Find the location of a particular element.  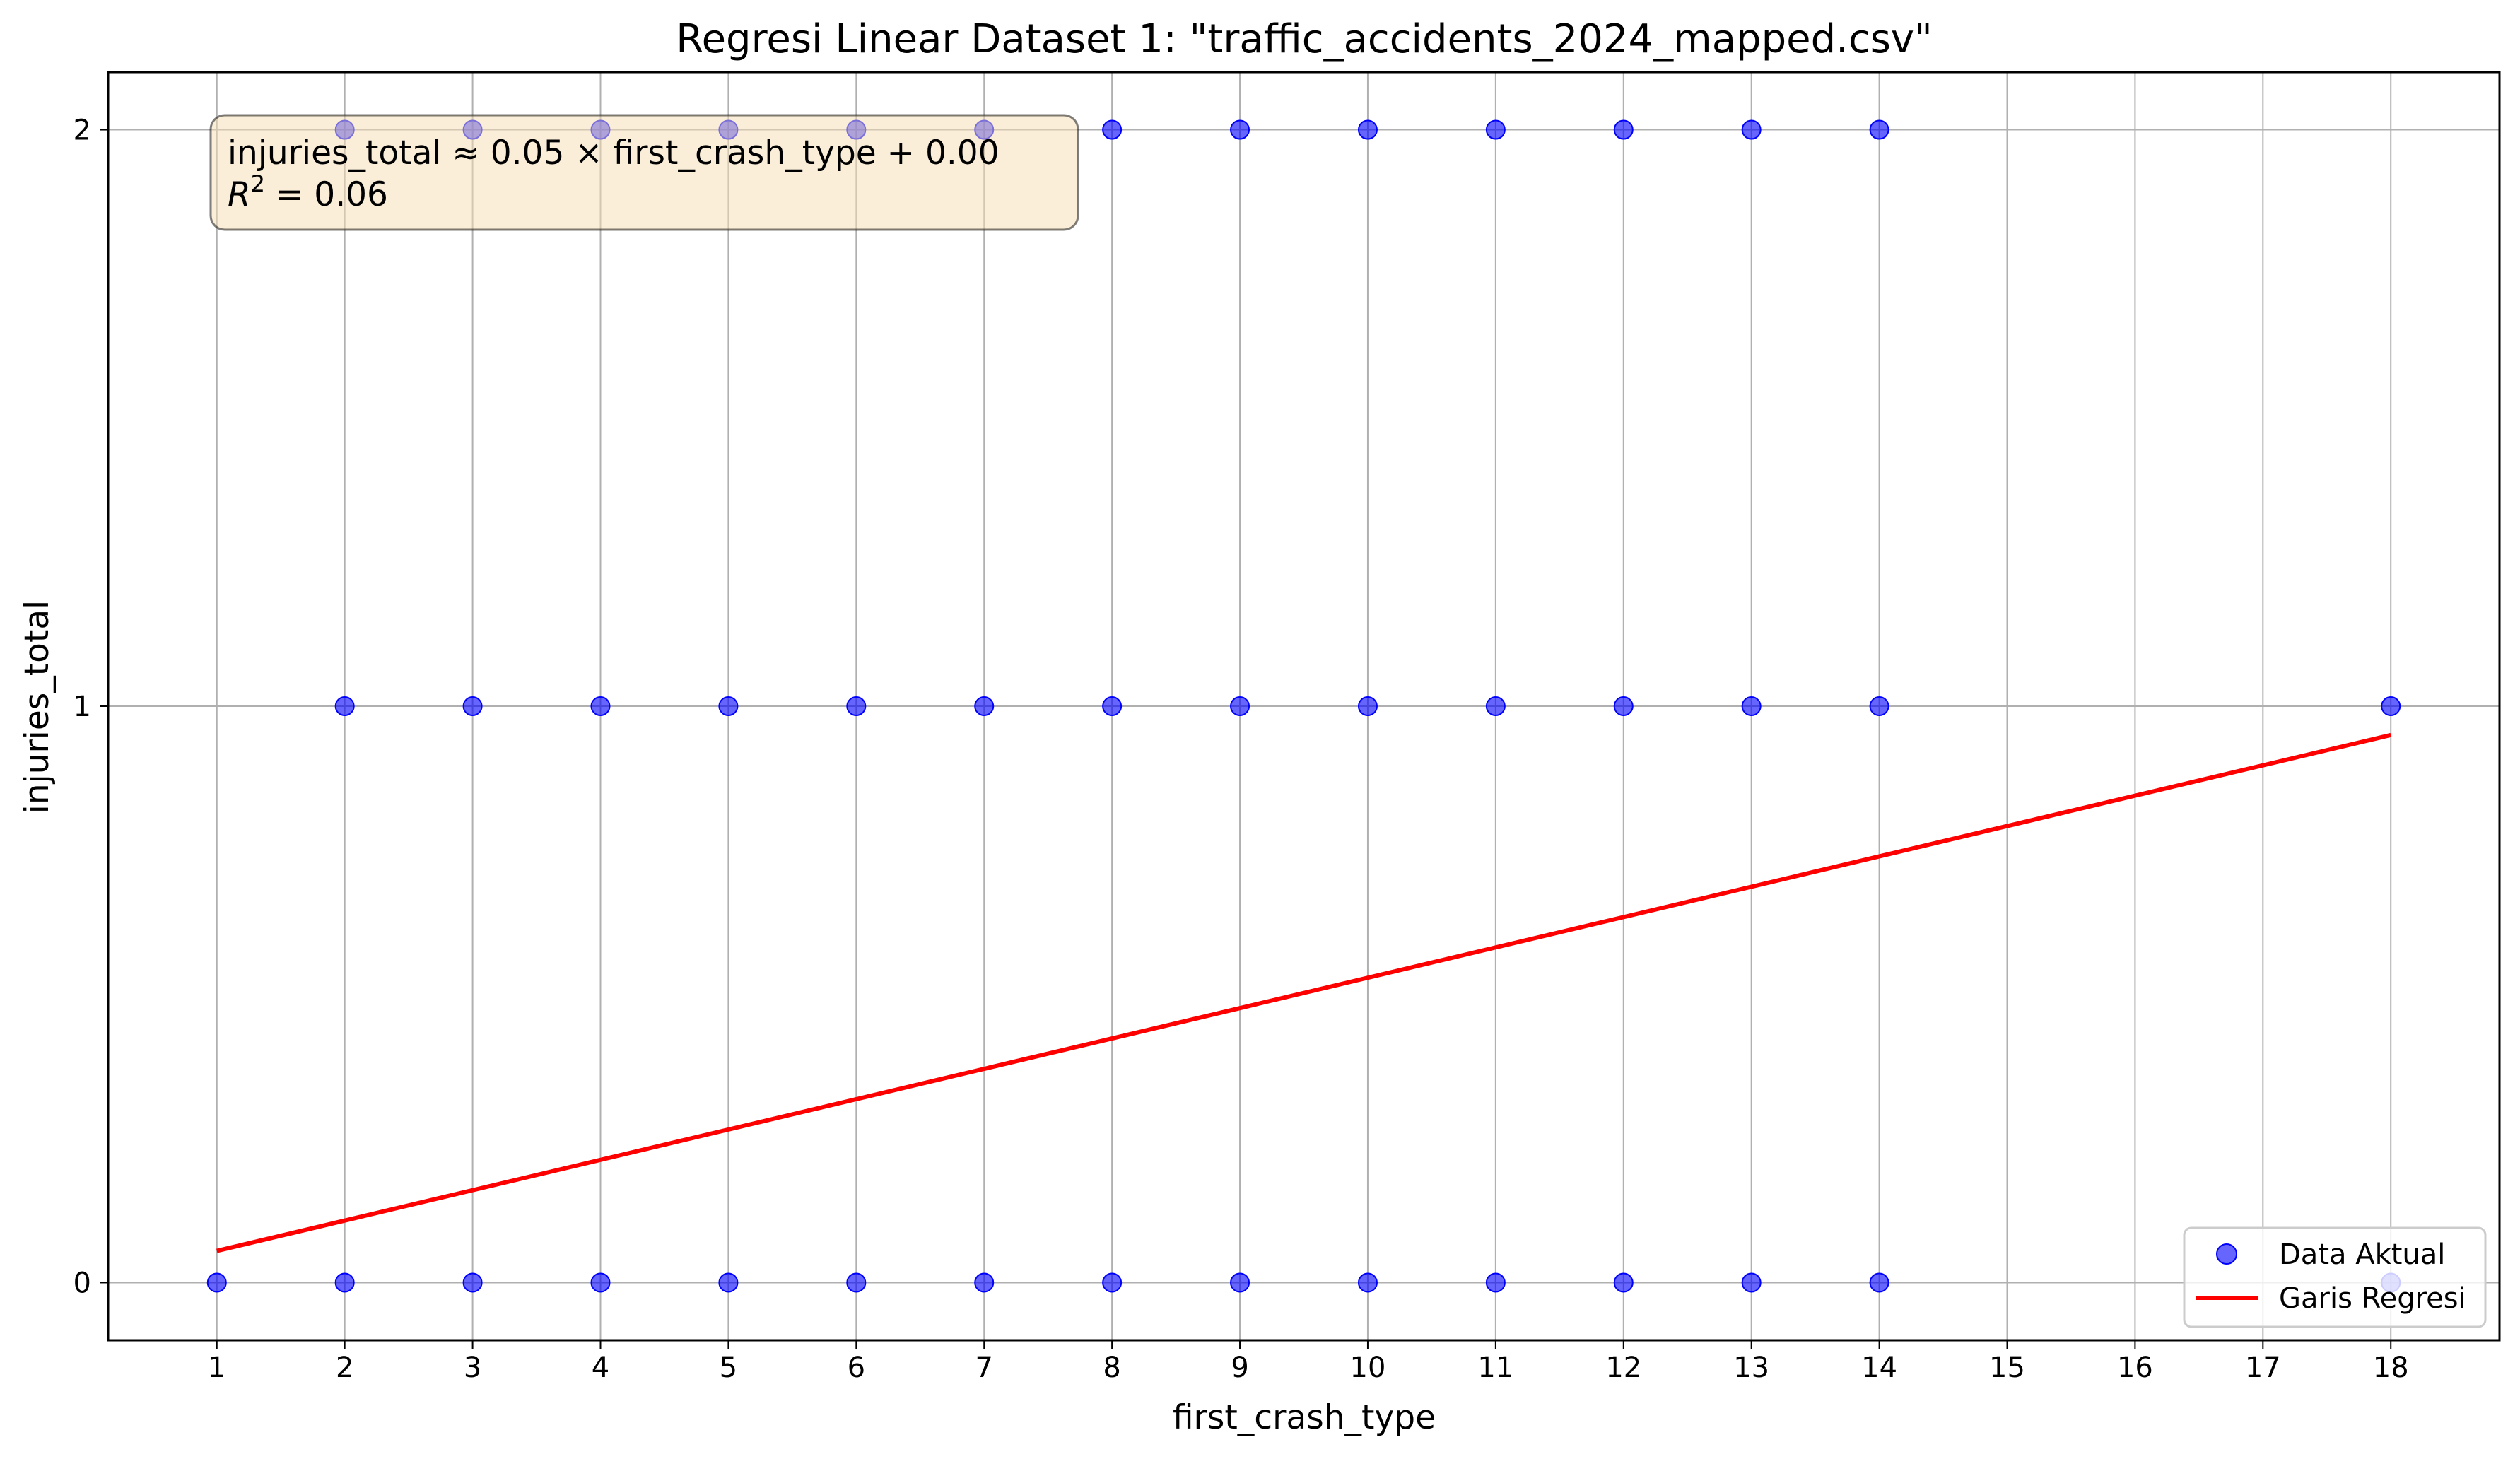

legend-frame is located at coordinates (2335, 1277).